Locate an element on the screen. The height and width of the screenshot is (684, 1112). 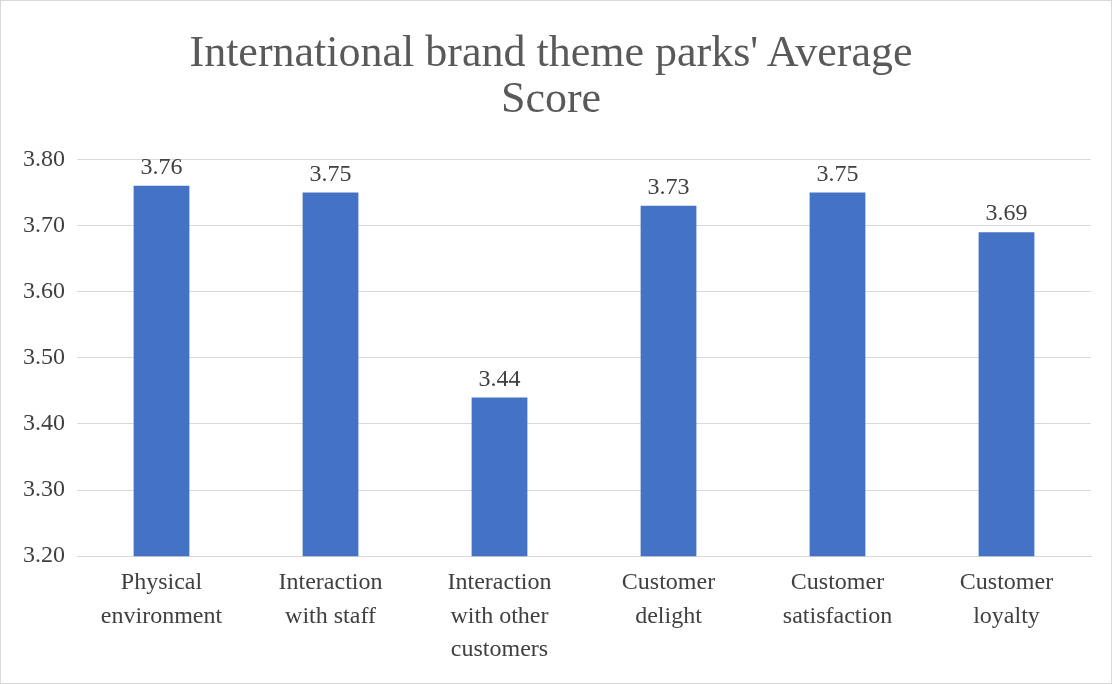
x-tick-label: Customer loyalty is located at coordinates (1006, 598).